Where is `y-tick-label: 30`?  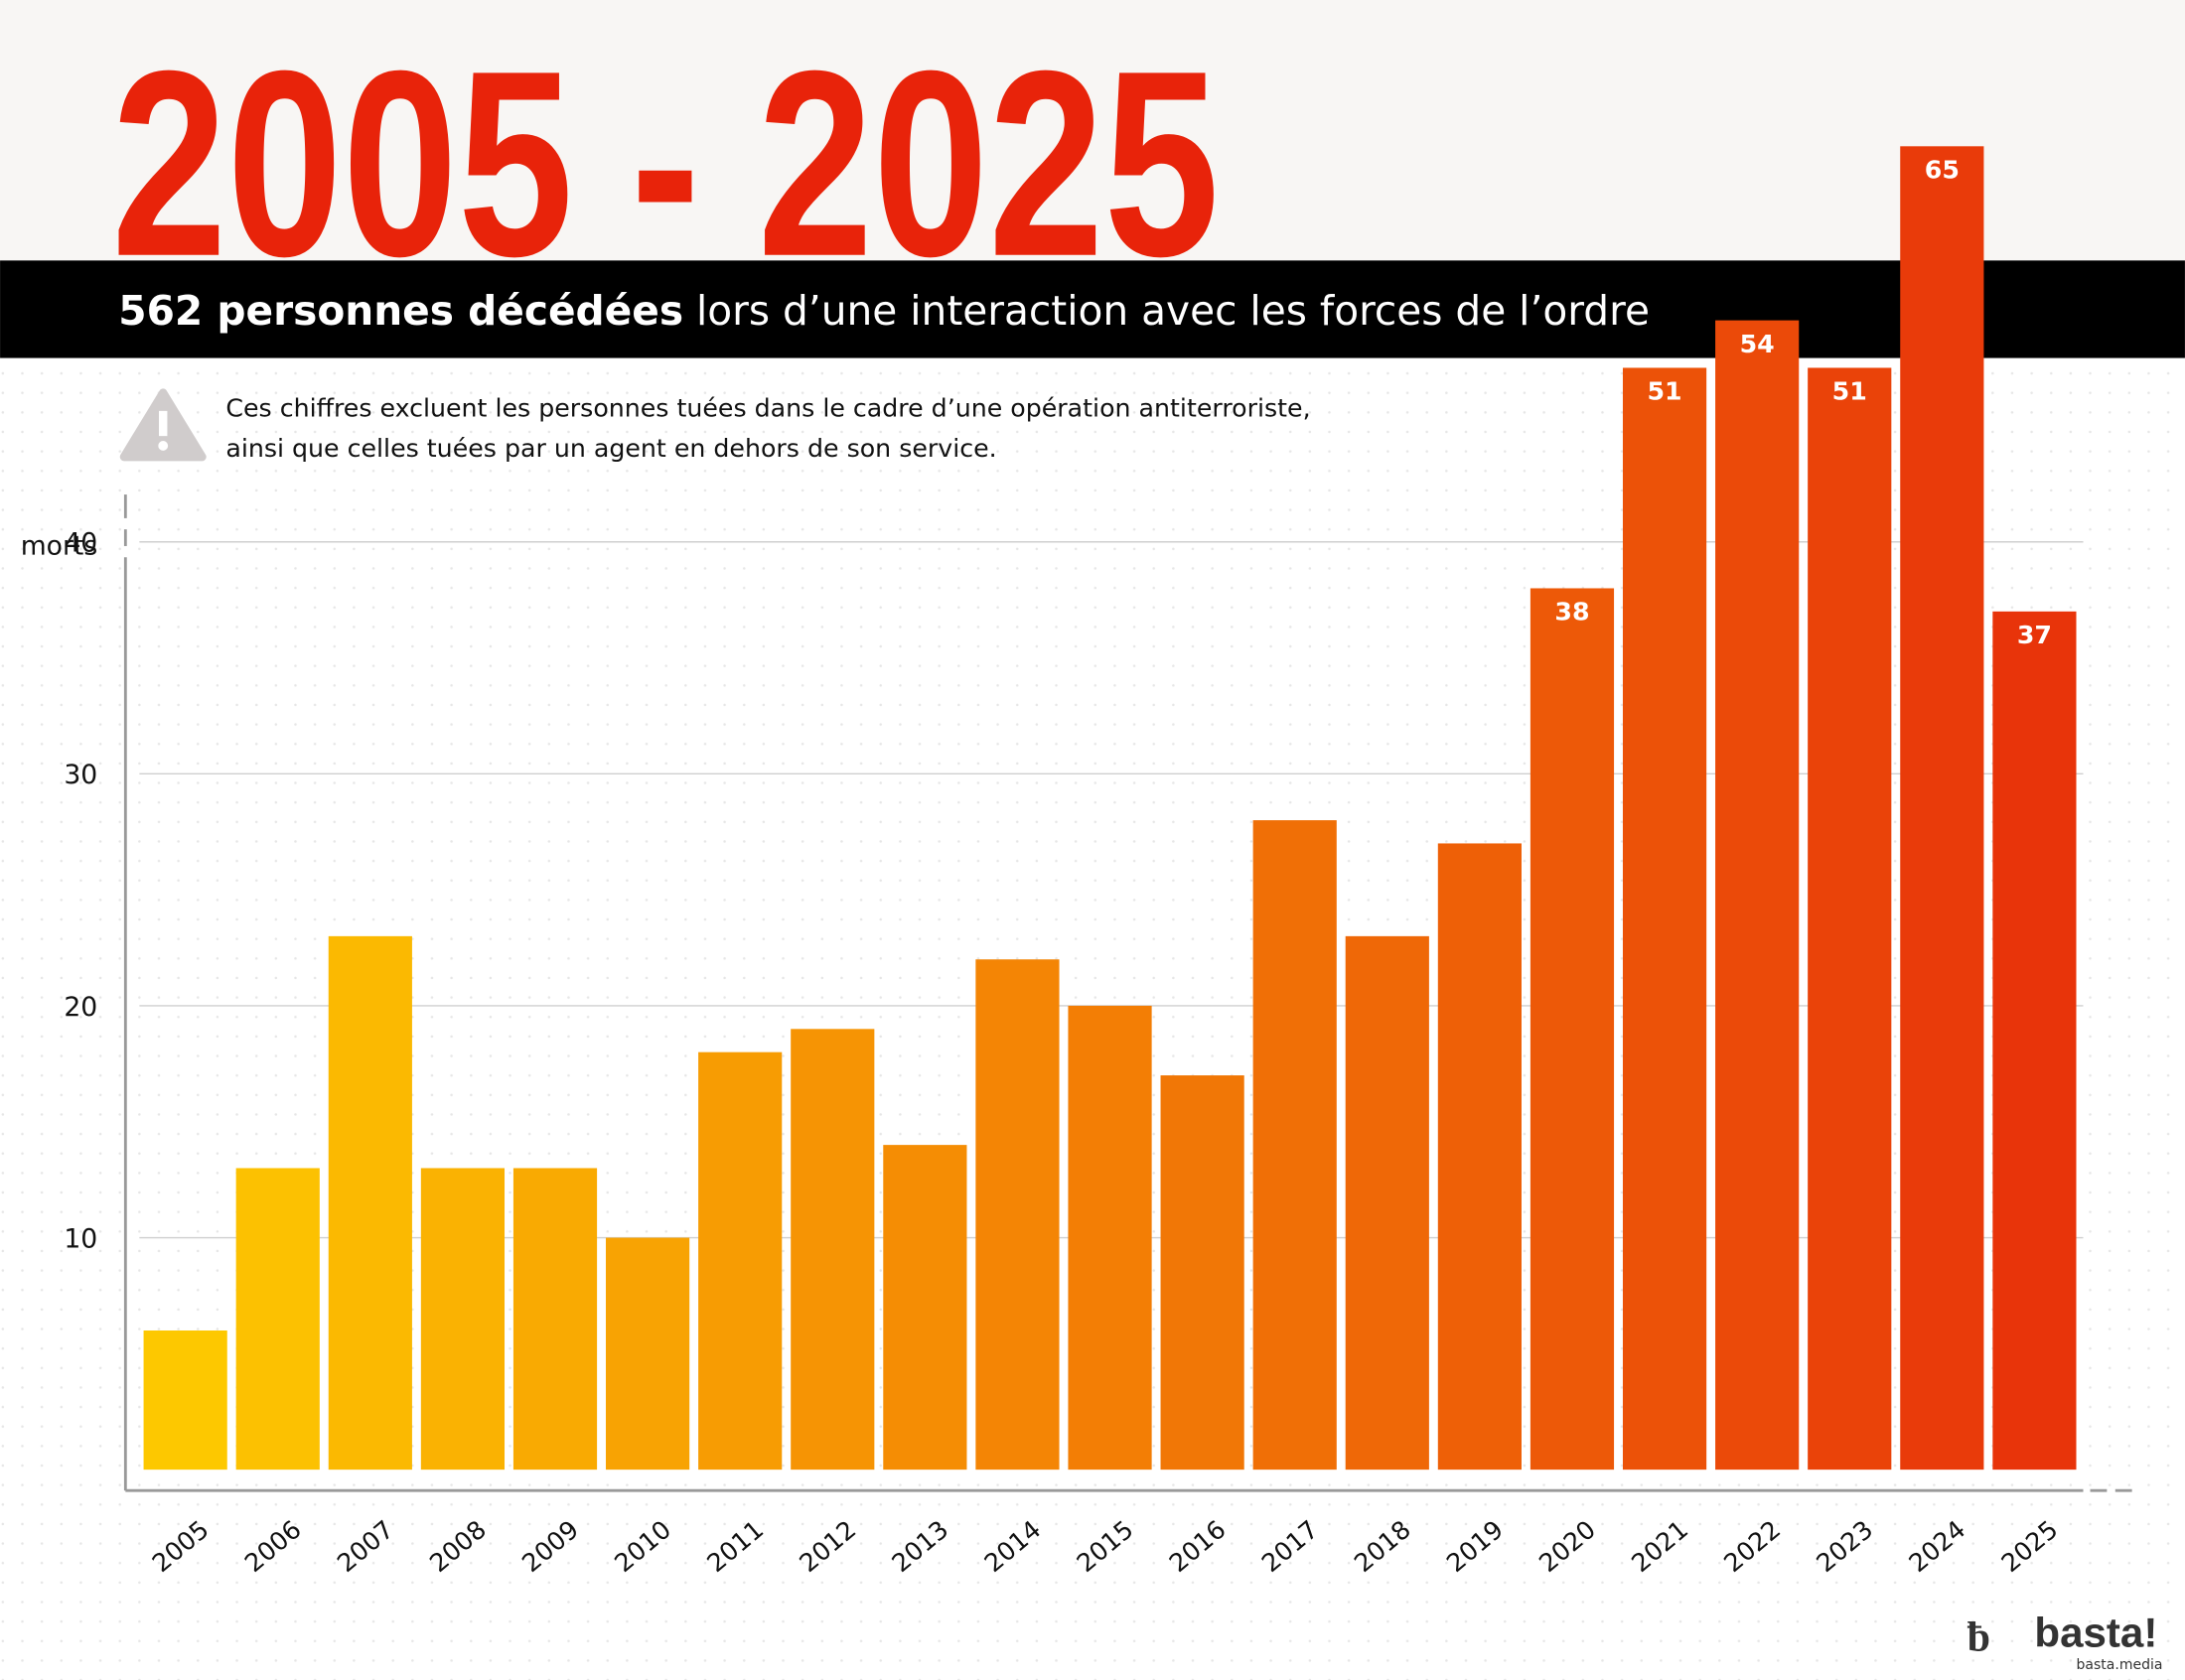
y-tick-label: 30 is located at coordinates (80, 775).